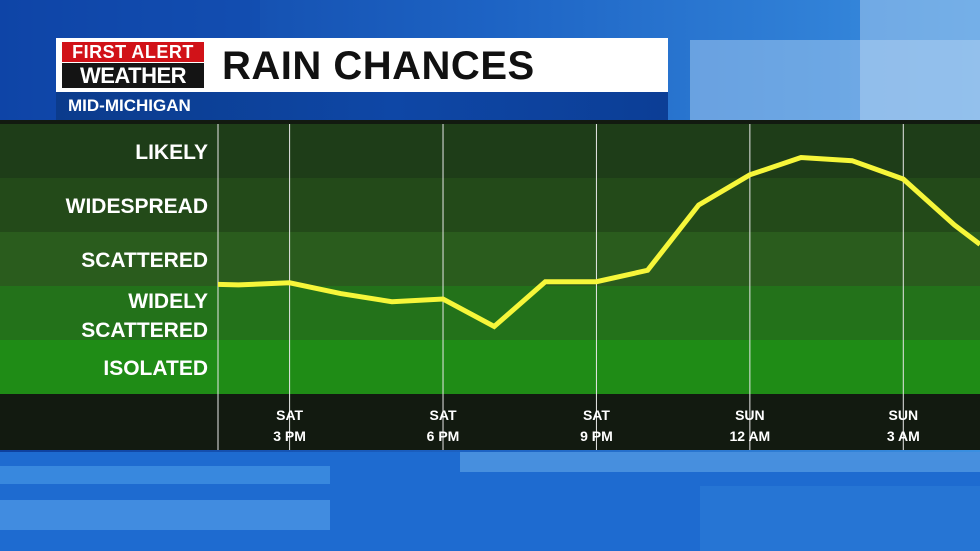  What do you see at coordinates (750, 436) in the screenshot?
I see `x-tick-time-label: 12 AM` at bounding box center [750, 436].